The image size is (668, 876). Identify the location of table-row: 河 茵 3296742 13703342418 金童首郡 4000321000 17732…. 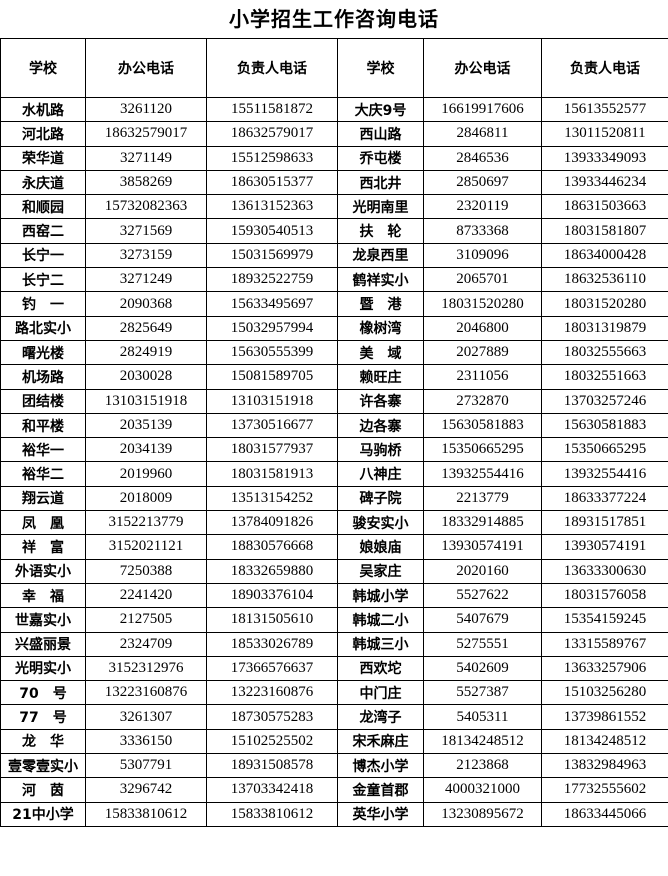
(334, 790).